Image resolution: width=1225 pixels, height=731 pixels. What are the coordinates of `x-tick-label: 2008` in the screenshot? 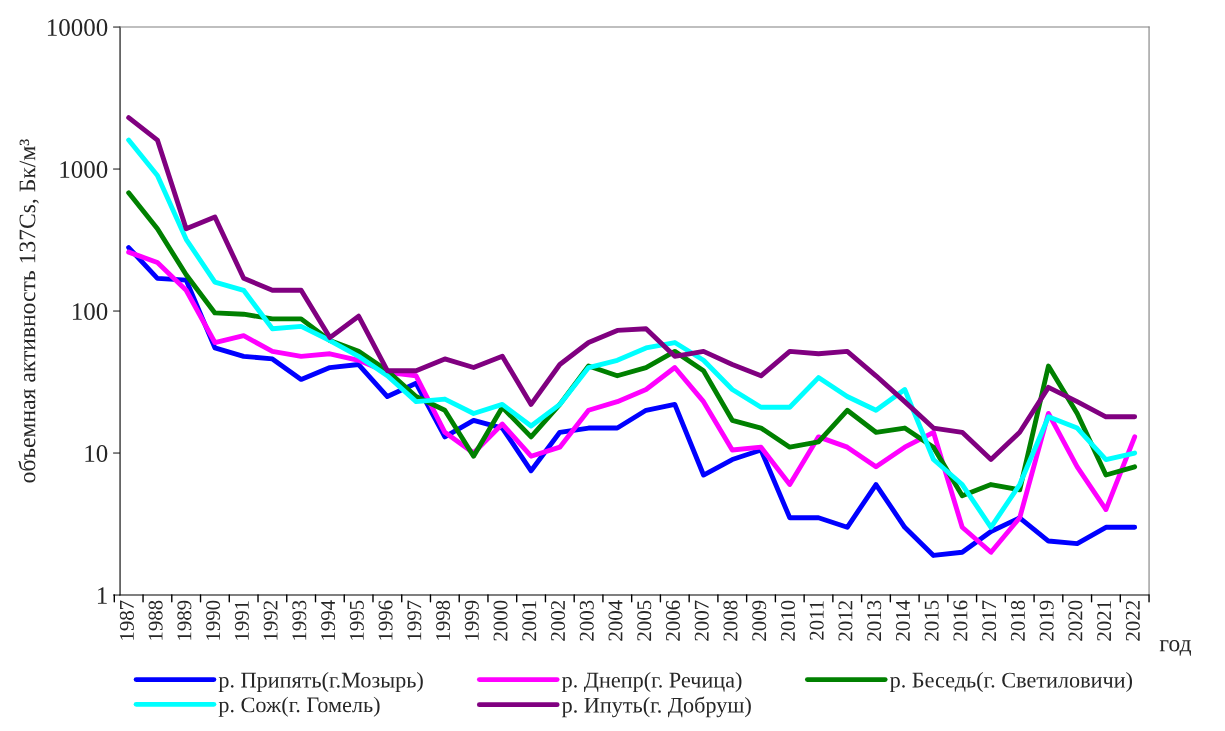 It's located at (730, 620).